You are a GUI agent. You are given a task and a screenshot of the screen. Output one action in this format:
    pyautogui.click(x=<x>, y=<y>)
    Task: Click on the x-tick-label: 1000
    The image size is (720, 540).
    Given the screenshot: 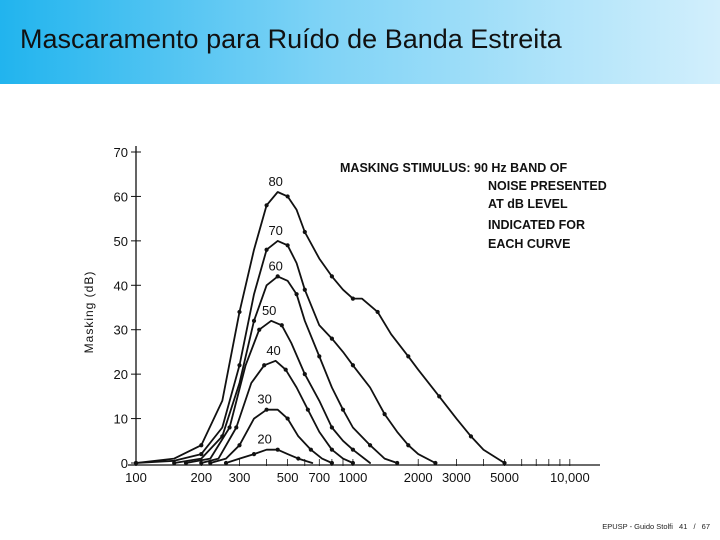 What is the action you would take?
    pyautogui.click(x=352, y=477)
    